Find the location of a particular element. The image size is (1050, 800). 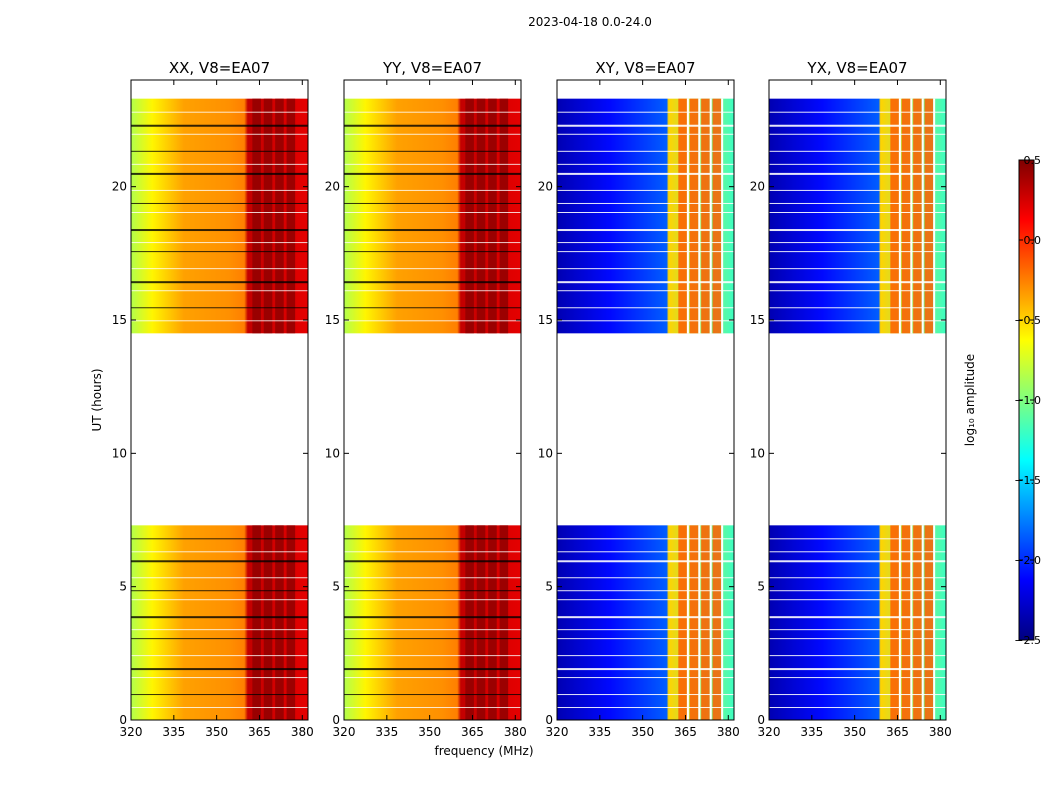

figure-suptitle: 2023-04-18 0.0-24.0 is located at coordinates (590, 22).